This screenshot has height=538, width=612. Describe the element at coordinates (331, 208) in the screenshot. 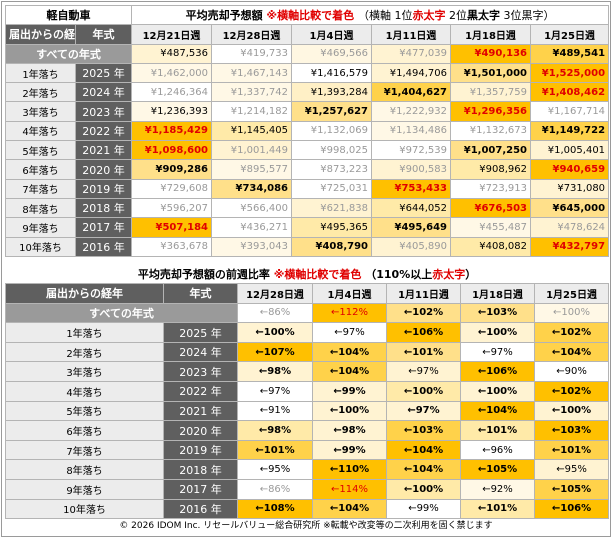

I see `price-cell: ¥621,838` at that location.